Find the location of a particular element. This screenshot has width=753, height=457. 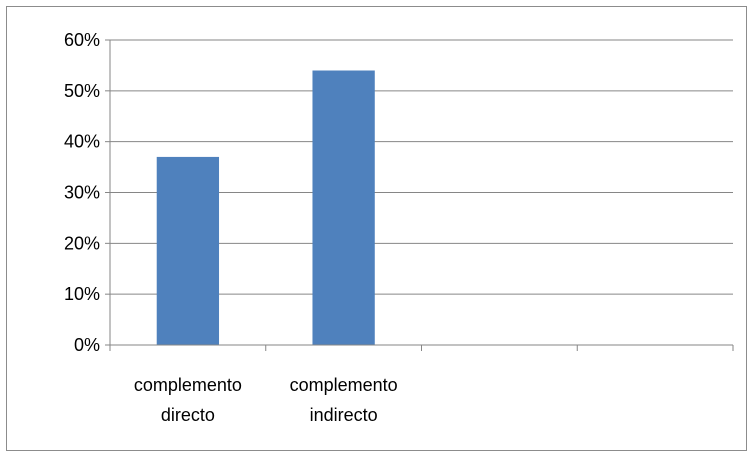

x-tick-labels: complemento directo complemento indirecto is located at coordinates (266, 400).